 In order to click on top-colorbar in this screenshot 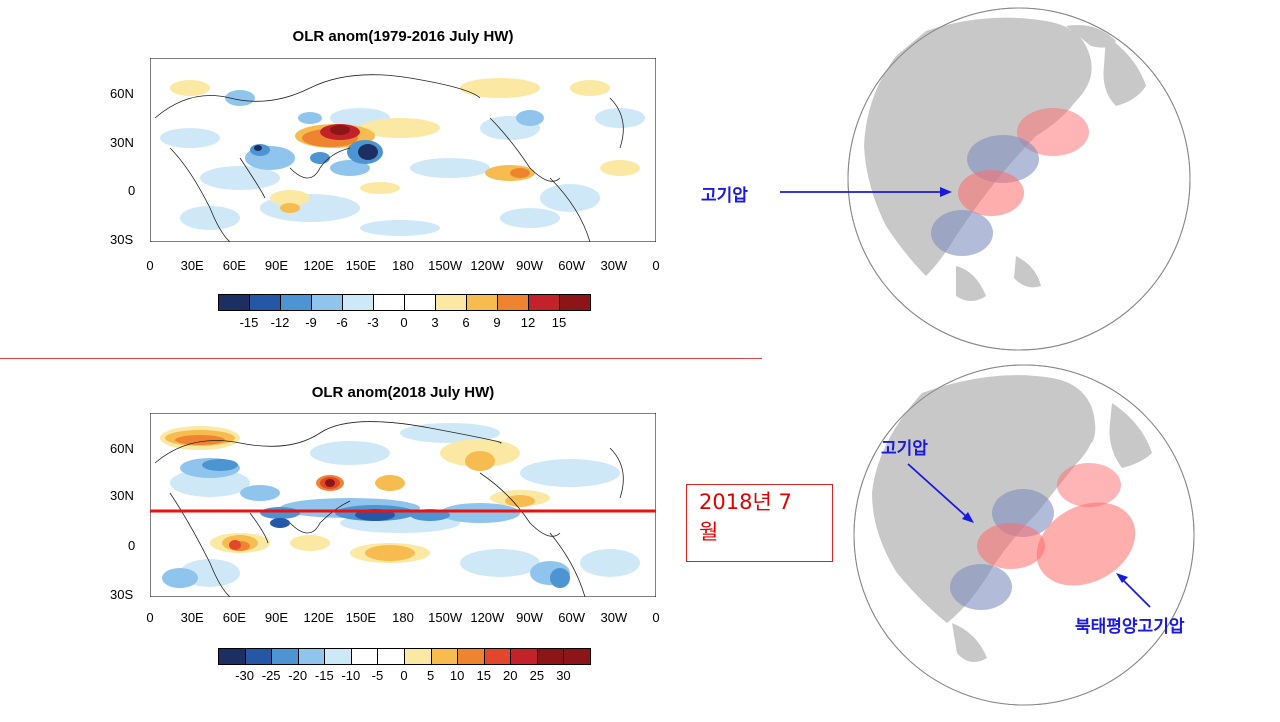, I will do `click(404, 302)`.